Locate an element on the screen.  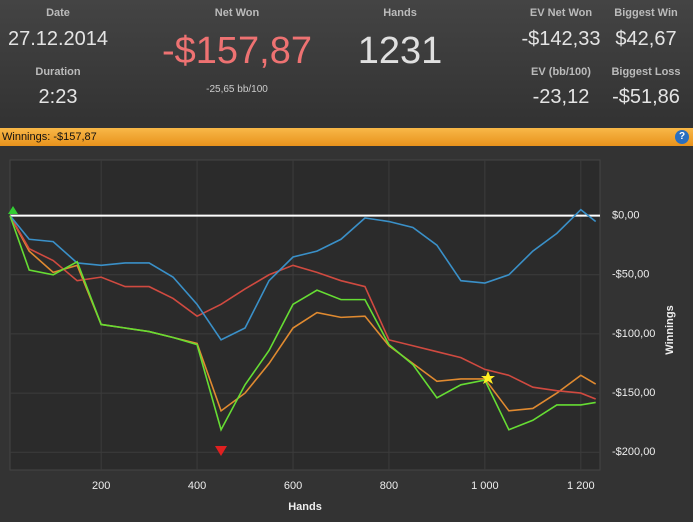
value: -$51,86 is located at coordinates (646, 97).